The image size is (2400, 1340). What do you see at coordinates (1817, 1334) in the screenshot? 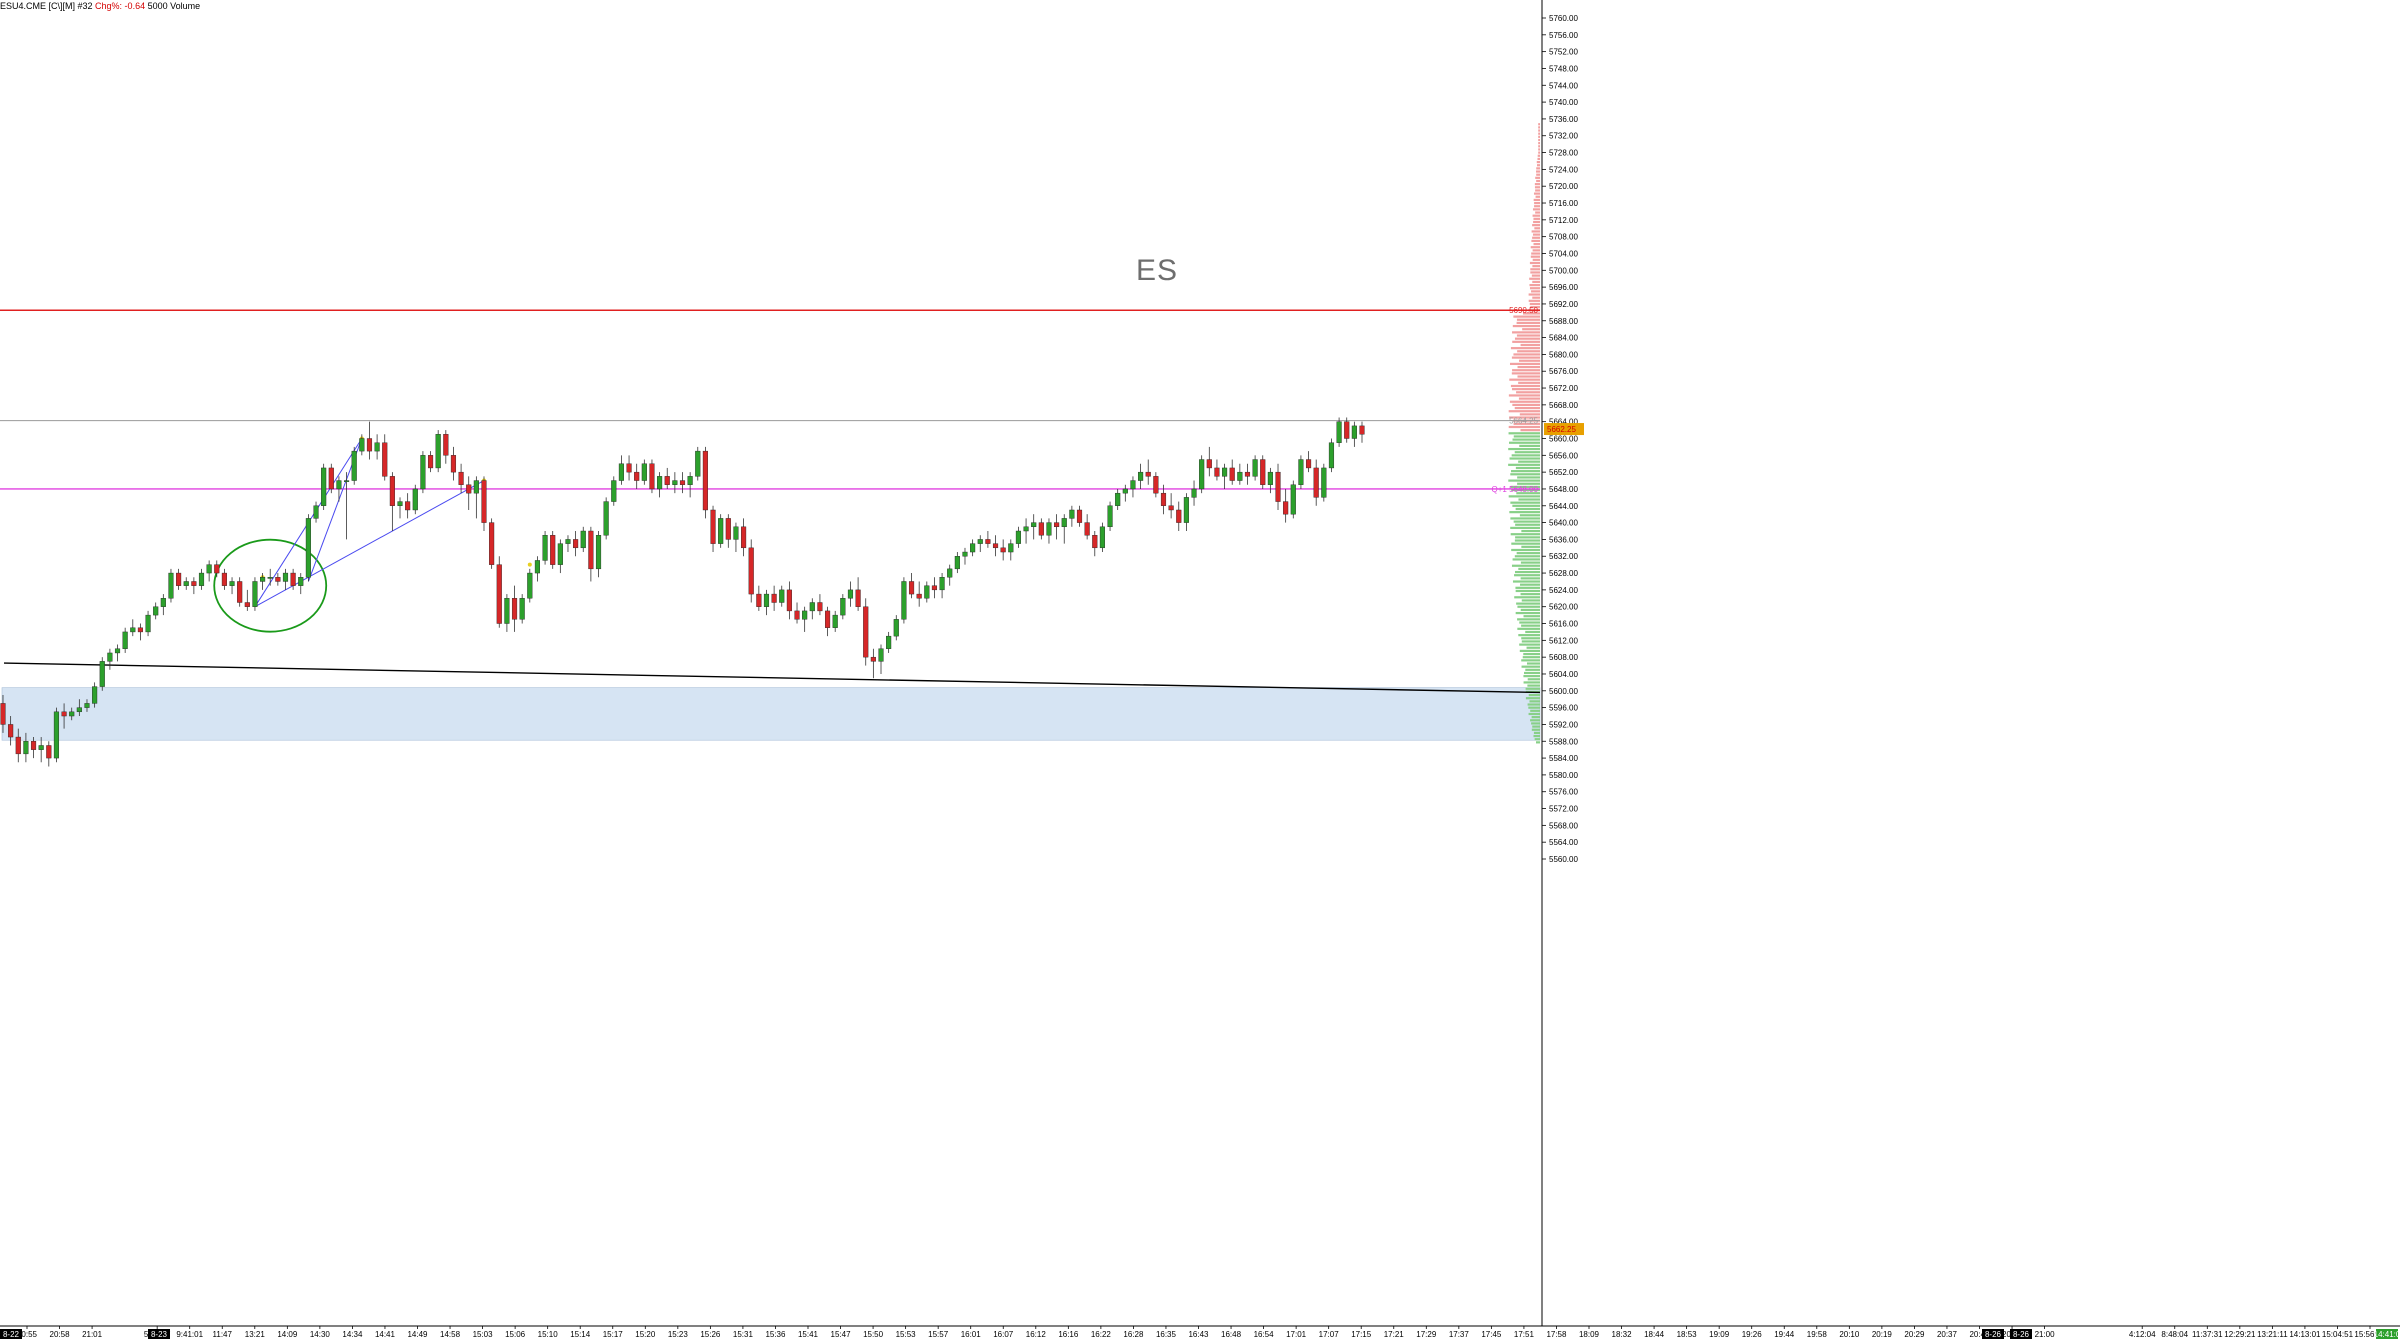
I see `time-tick-label: 19:58` at bounding box center [1817, 1334].